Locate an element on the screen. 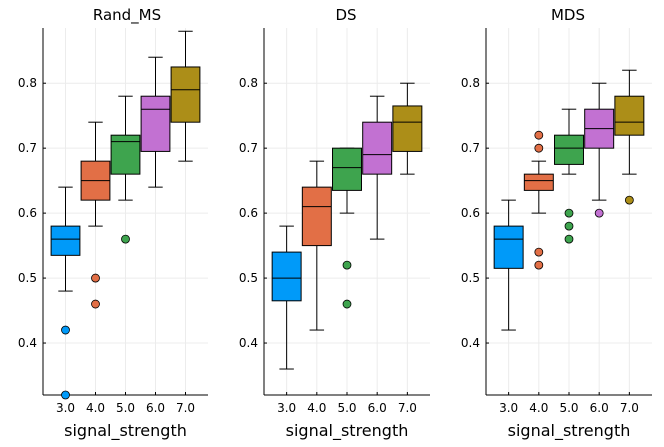 The image size is (664, 447). panel-title: DS is located at coordinates (345, 15).